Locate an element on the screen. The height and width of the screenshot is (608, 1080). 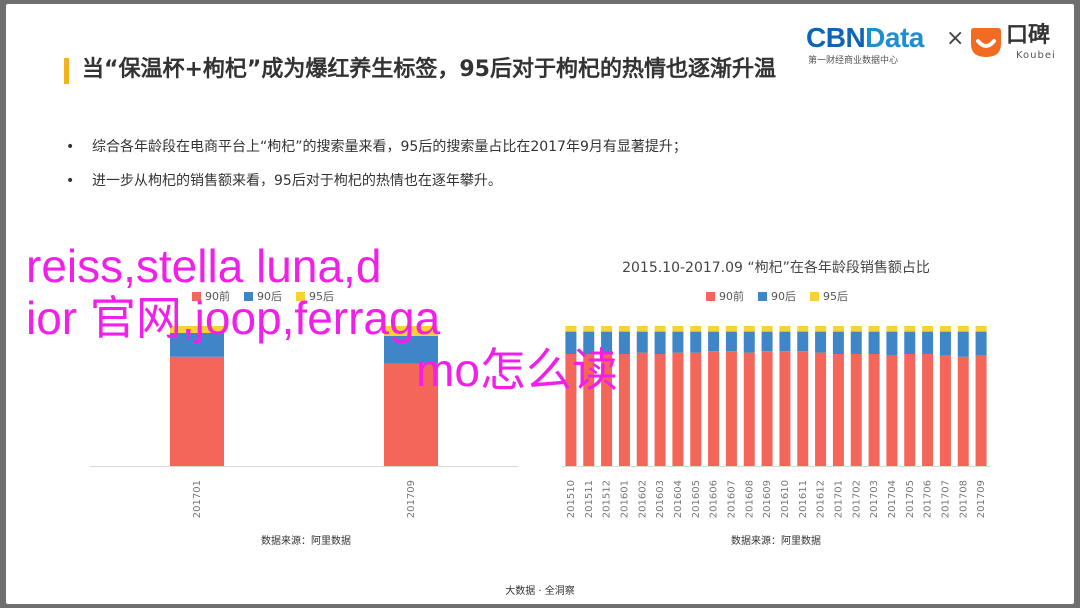
chart-title: 2015.10-2017.09 “枸杞”在各年龄段销售额占比 is located at coordinates (776, 268).